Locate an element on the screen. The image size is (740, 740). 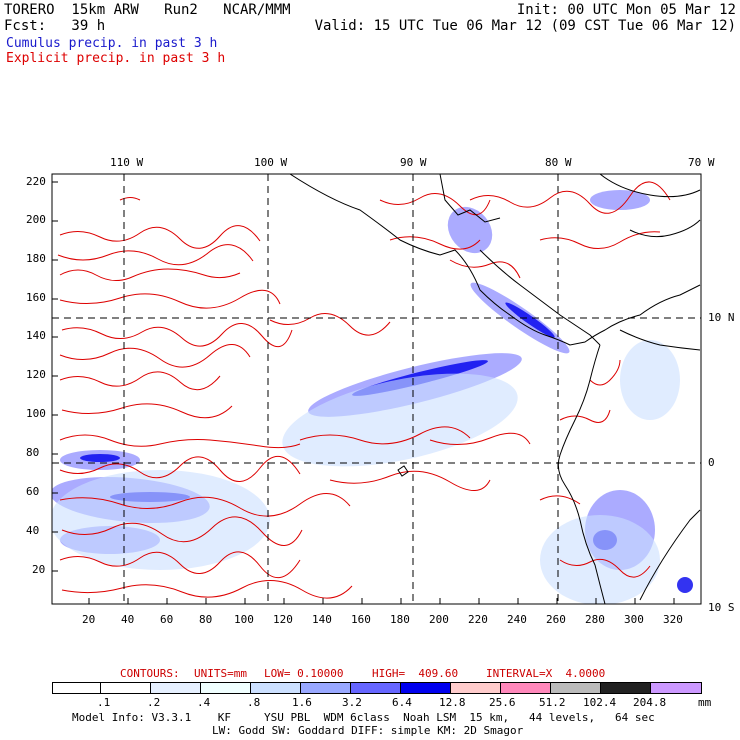
colorbar-label: 6.4 is located at coordinates (402, 702).